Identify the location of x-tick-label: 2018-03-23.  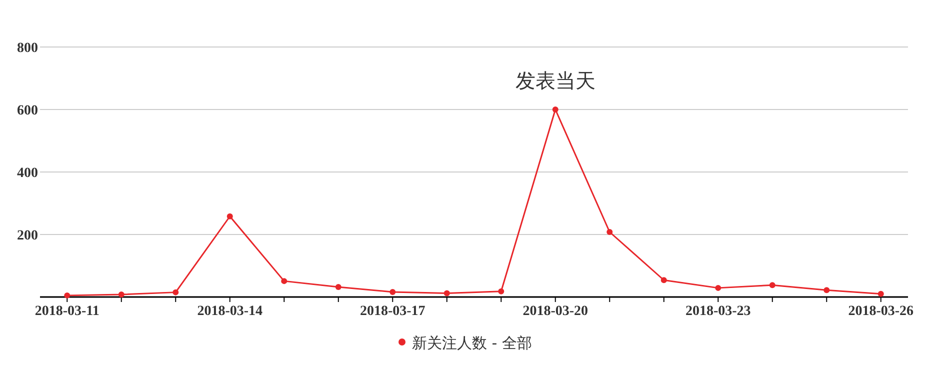
(718, 311).